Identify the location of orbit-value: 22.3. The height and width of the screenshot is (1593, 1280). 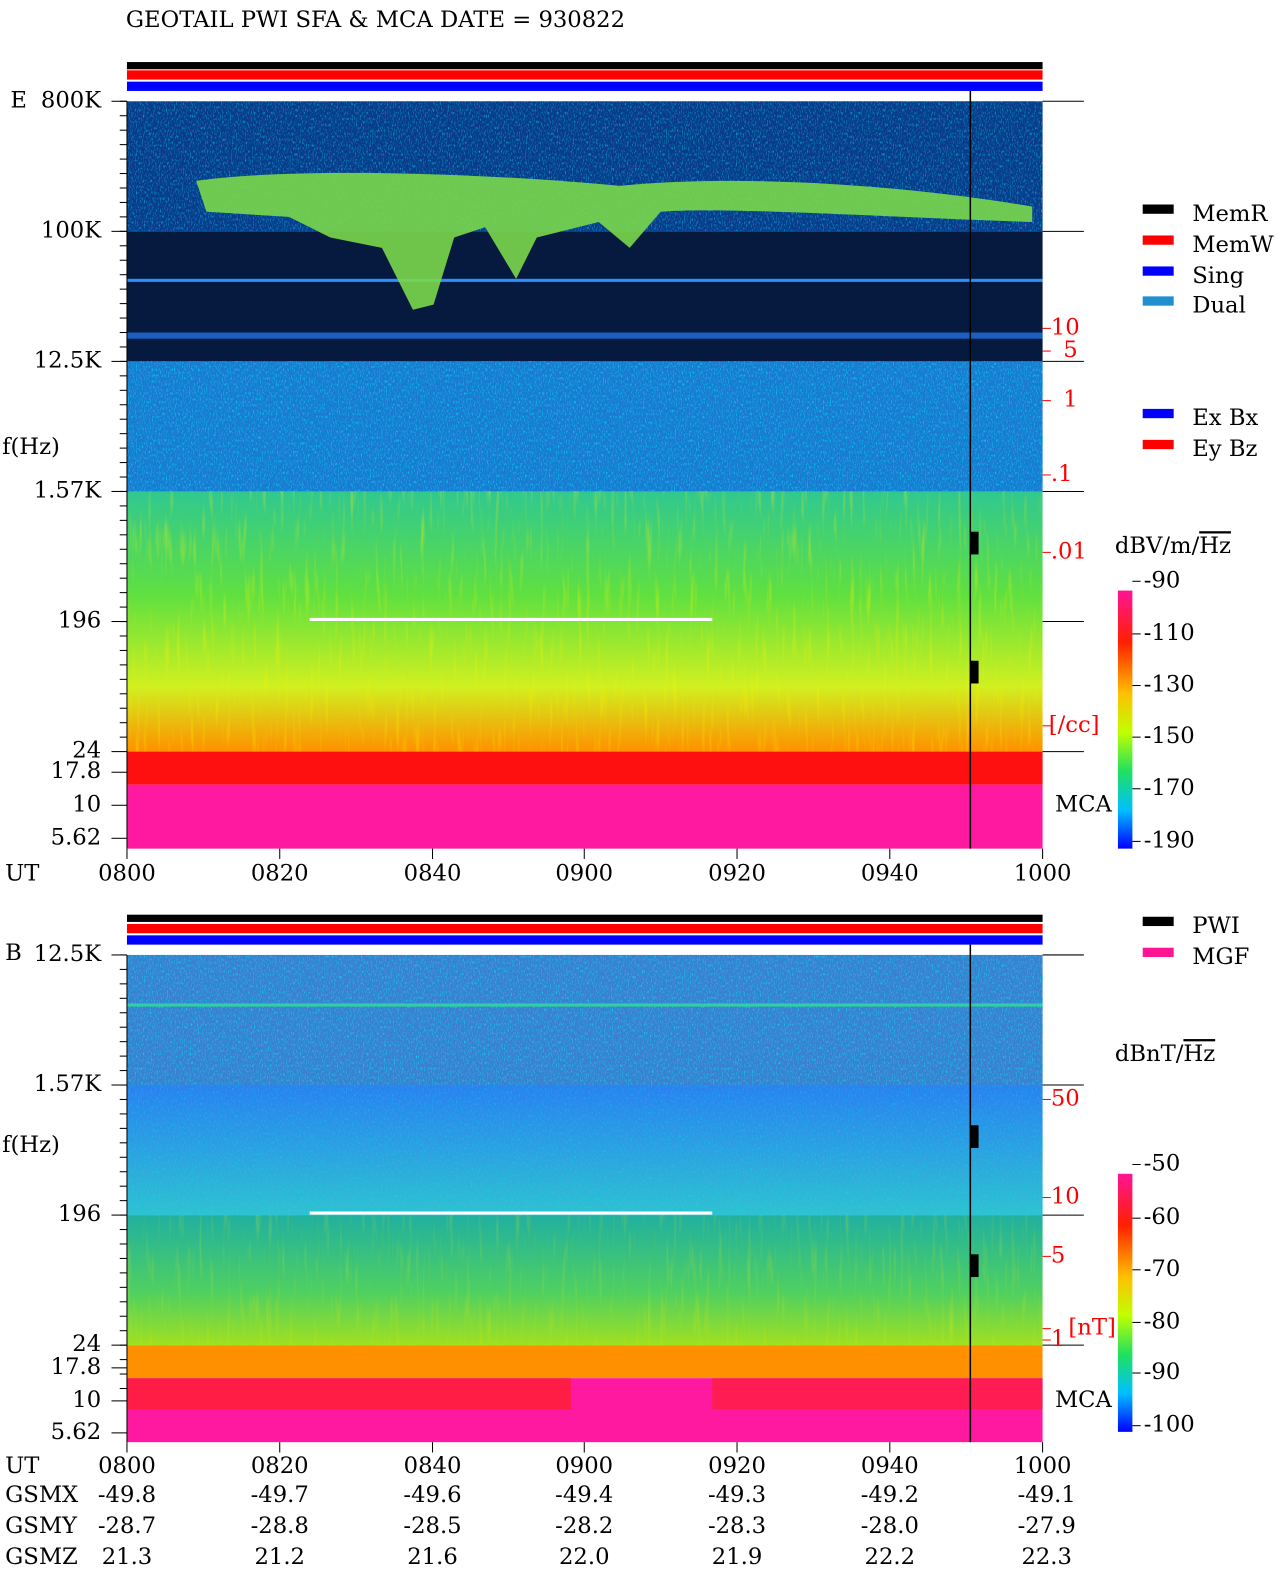
(1046, 1557).